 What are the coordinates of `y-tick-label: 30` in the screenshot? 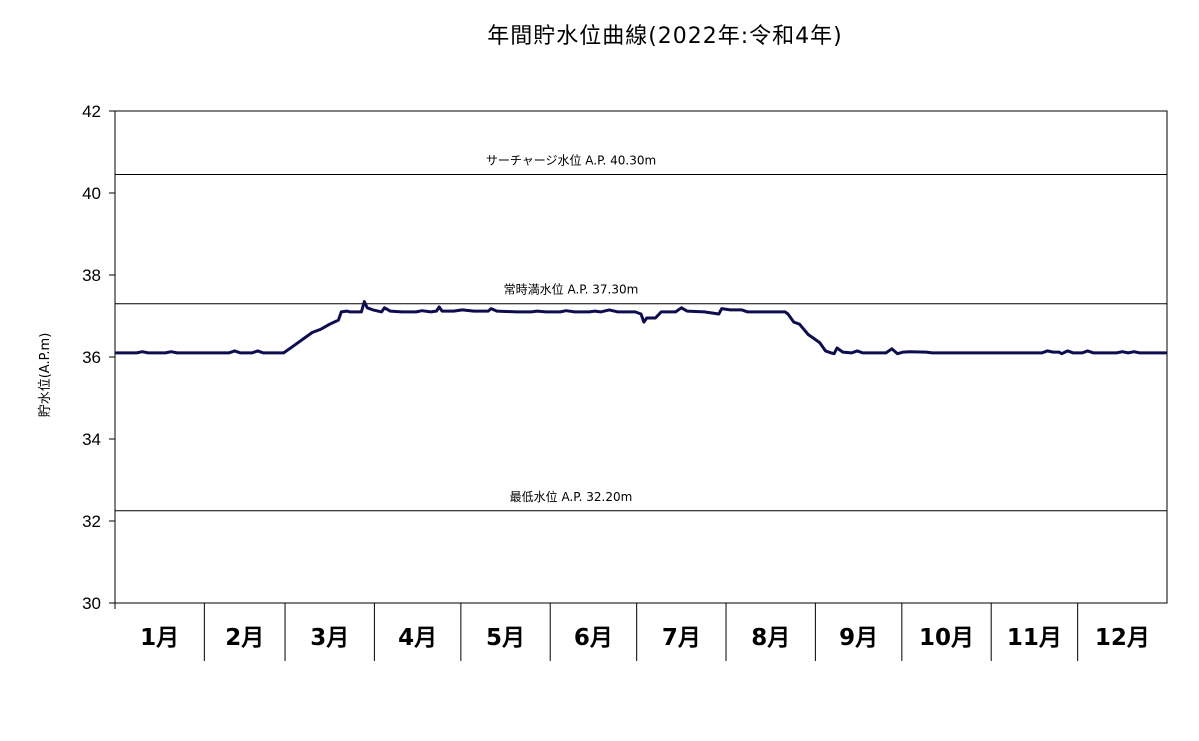 It's located at (91, 603).